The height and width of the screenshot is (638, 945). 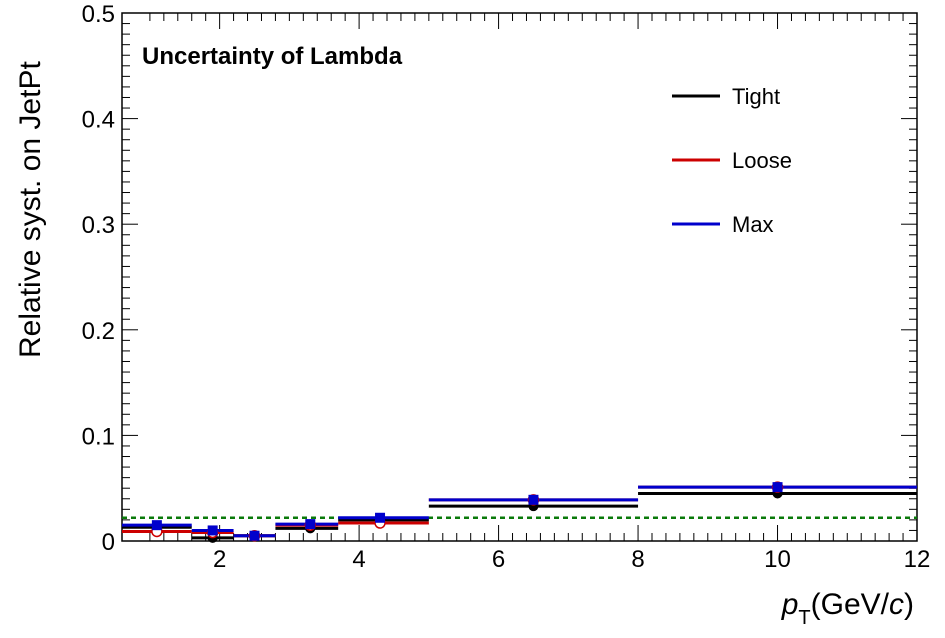 I want to click on markers-loose, so click(x=467, y=511).